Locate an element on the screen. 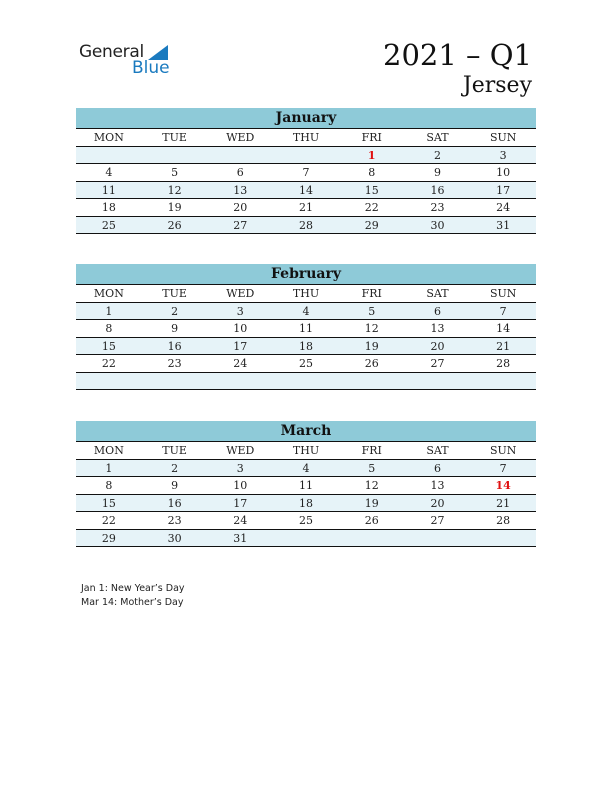  day-cell: 19 is located at coordinates (174, 208).